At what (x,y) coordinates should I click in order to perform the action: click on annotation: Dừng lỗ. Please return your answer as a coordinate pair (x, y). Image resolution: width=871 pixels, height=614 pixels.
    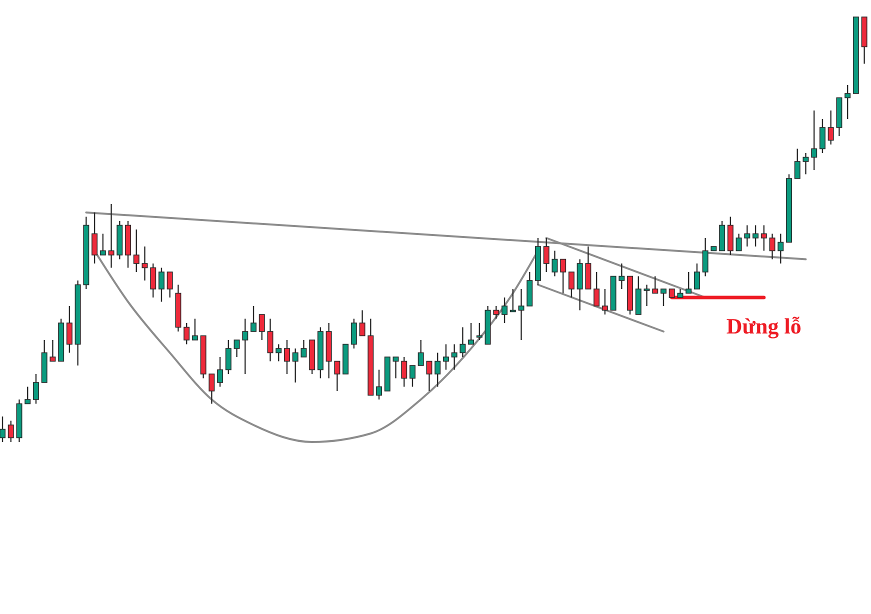
    Looking at the image, I should click on (764, 326).